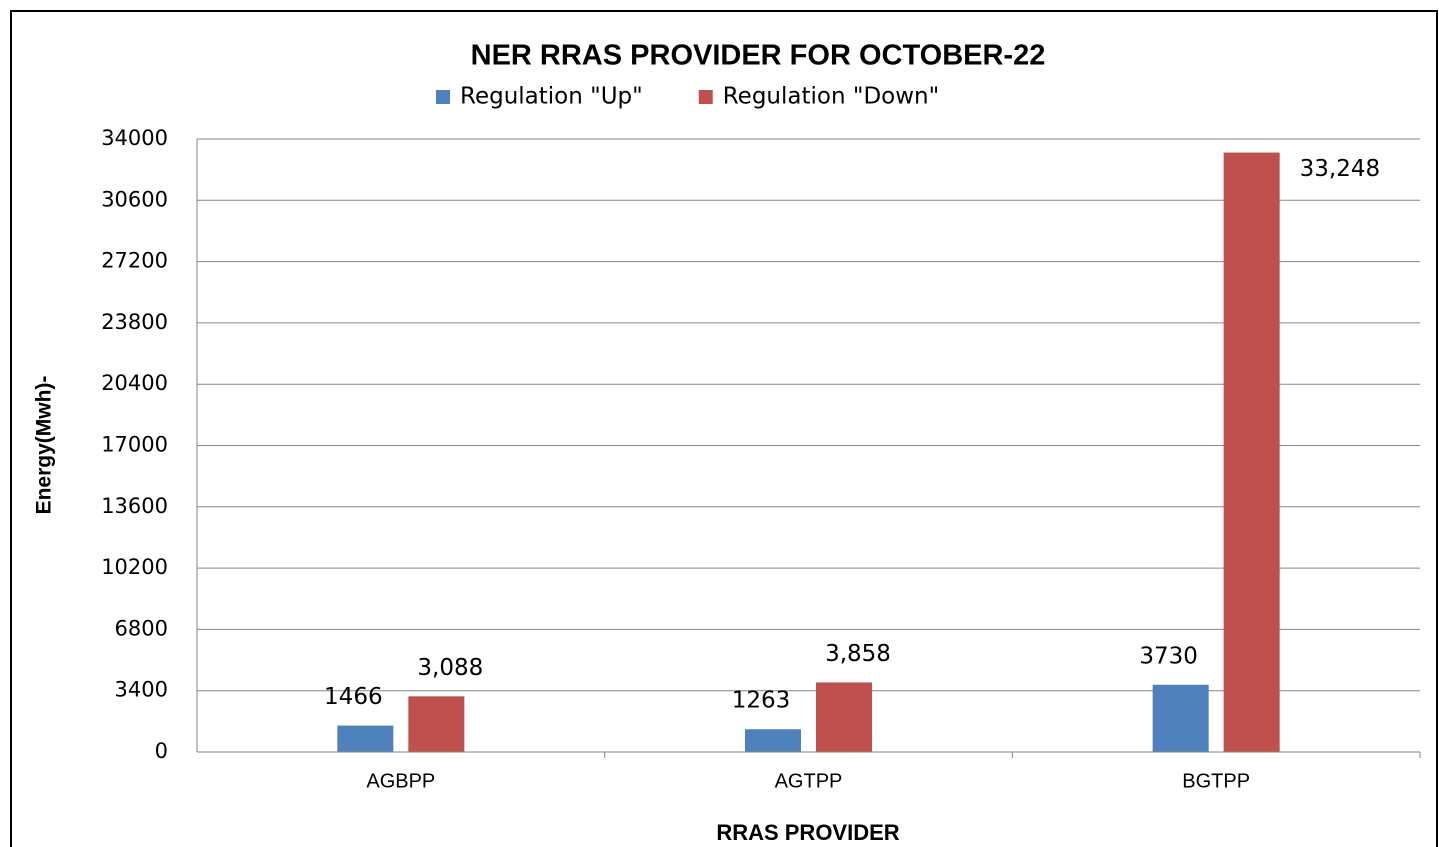 This screenshot has width=1439, height=847. What do you see at coordinates (807, 832) in the screenshot?
I see `x-axis-title: RRAS PROVIDER` at bounding box center [807, 832].